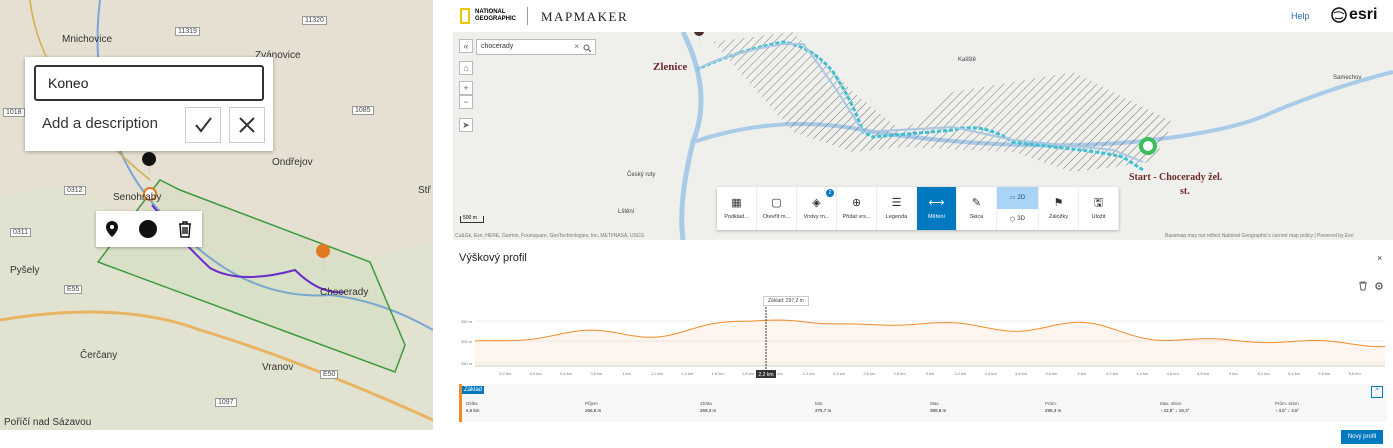 The height and width of the screenshot is (448, 1393). Describe the element at coordinates (363, 110) in the screenshot. I see `road-number: 1085` at that location.